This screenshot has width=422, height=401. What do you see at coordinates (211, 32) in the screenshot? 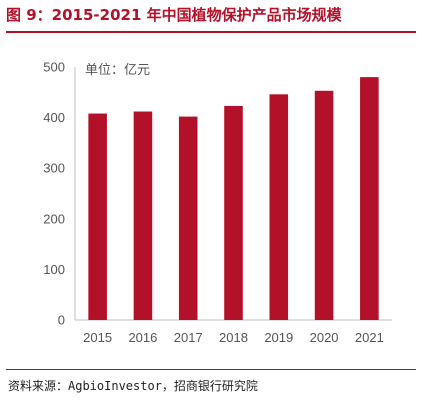
I see `title-divider` at bounding box center [211, 32].